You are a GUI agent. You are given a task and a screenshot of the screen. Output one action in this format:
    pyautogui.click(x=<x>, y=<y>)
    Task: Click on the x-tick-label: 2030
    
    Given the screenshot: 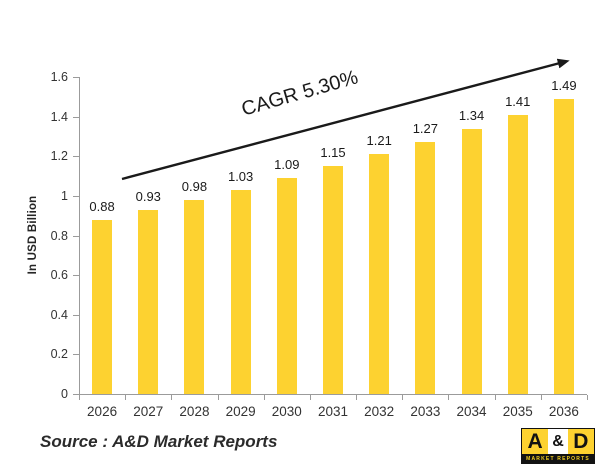 What is the action you would take?
    pyautogui.click(x=286, y=411)
    